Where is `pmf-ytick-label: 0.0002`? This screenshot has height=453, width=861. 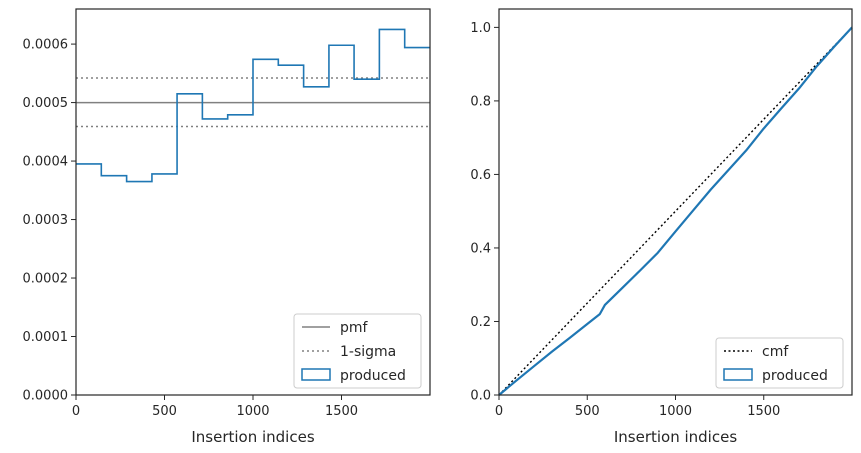 pmf-ytick-label: 0.0002 is located at coordinates (46, 279).